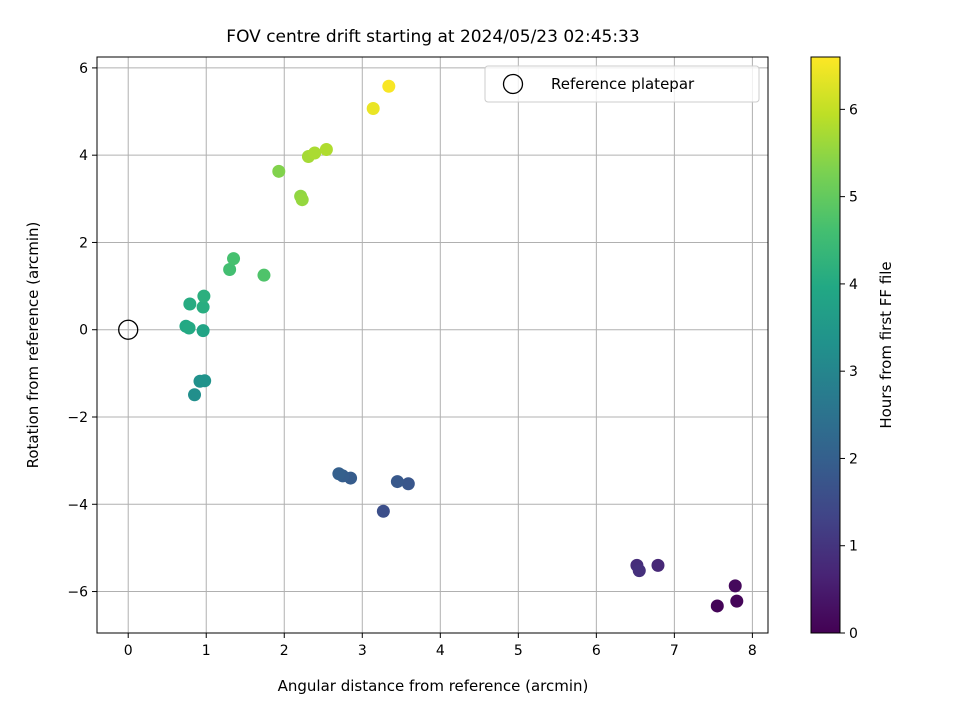 The width and height of the screenshot is (960, 720). What do you see at coordinates (752, 651) in the screenshot?
I see `x-tick-label: 8` at bounding box center [752, 651].